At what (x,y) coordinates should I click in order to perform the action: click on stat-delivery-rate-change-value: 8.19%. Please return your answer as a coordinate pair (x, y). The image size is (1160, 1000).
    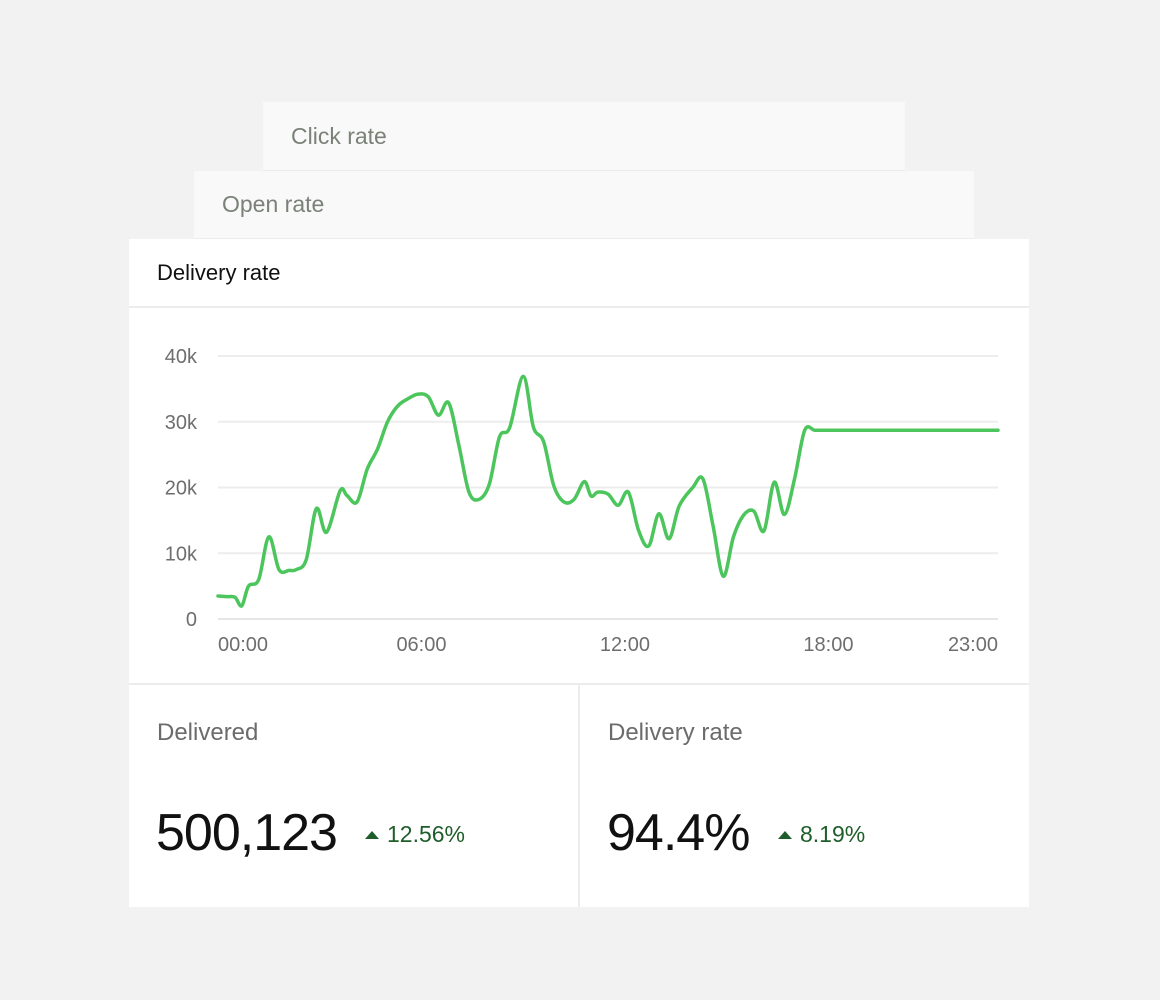
    Looking at the image, I should click on (833, 834).